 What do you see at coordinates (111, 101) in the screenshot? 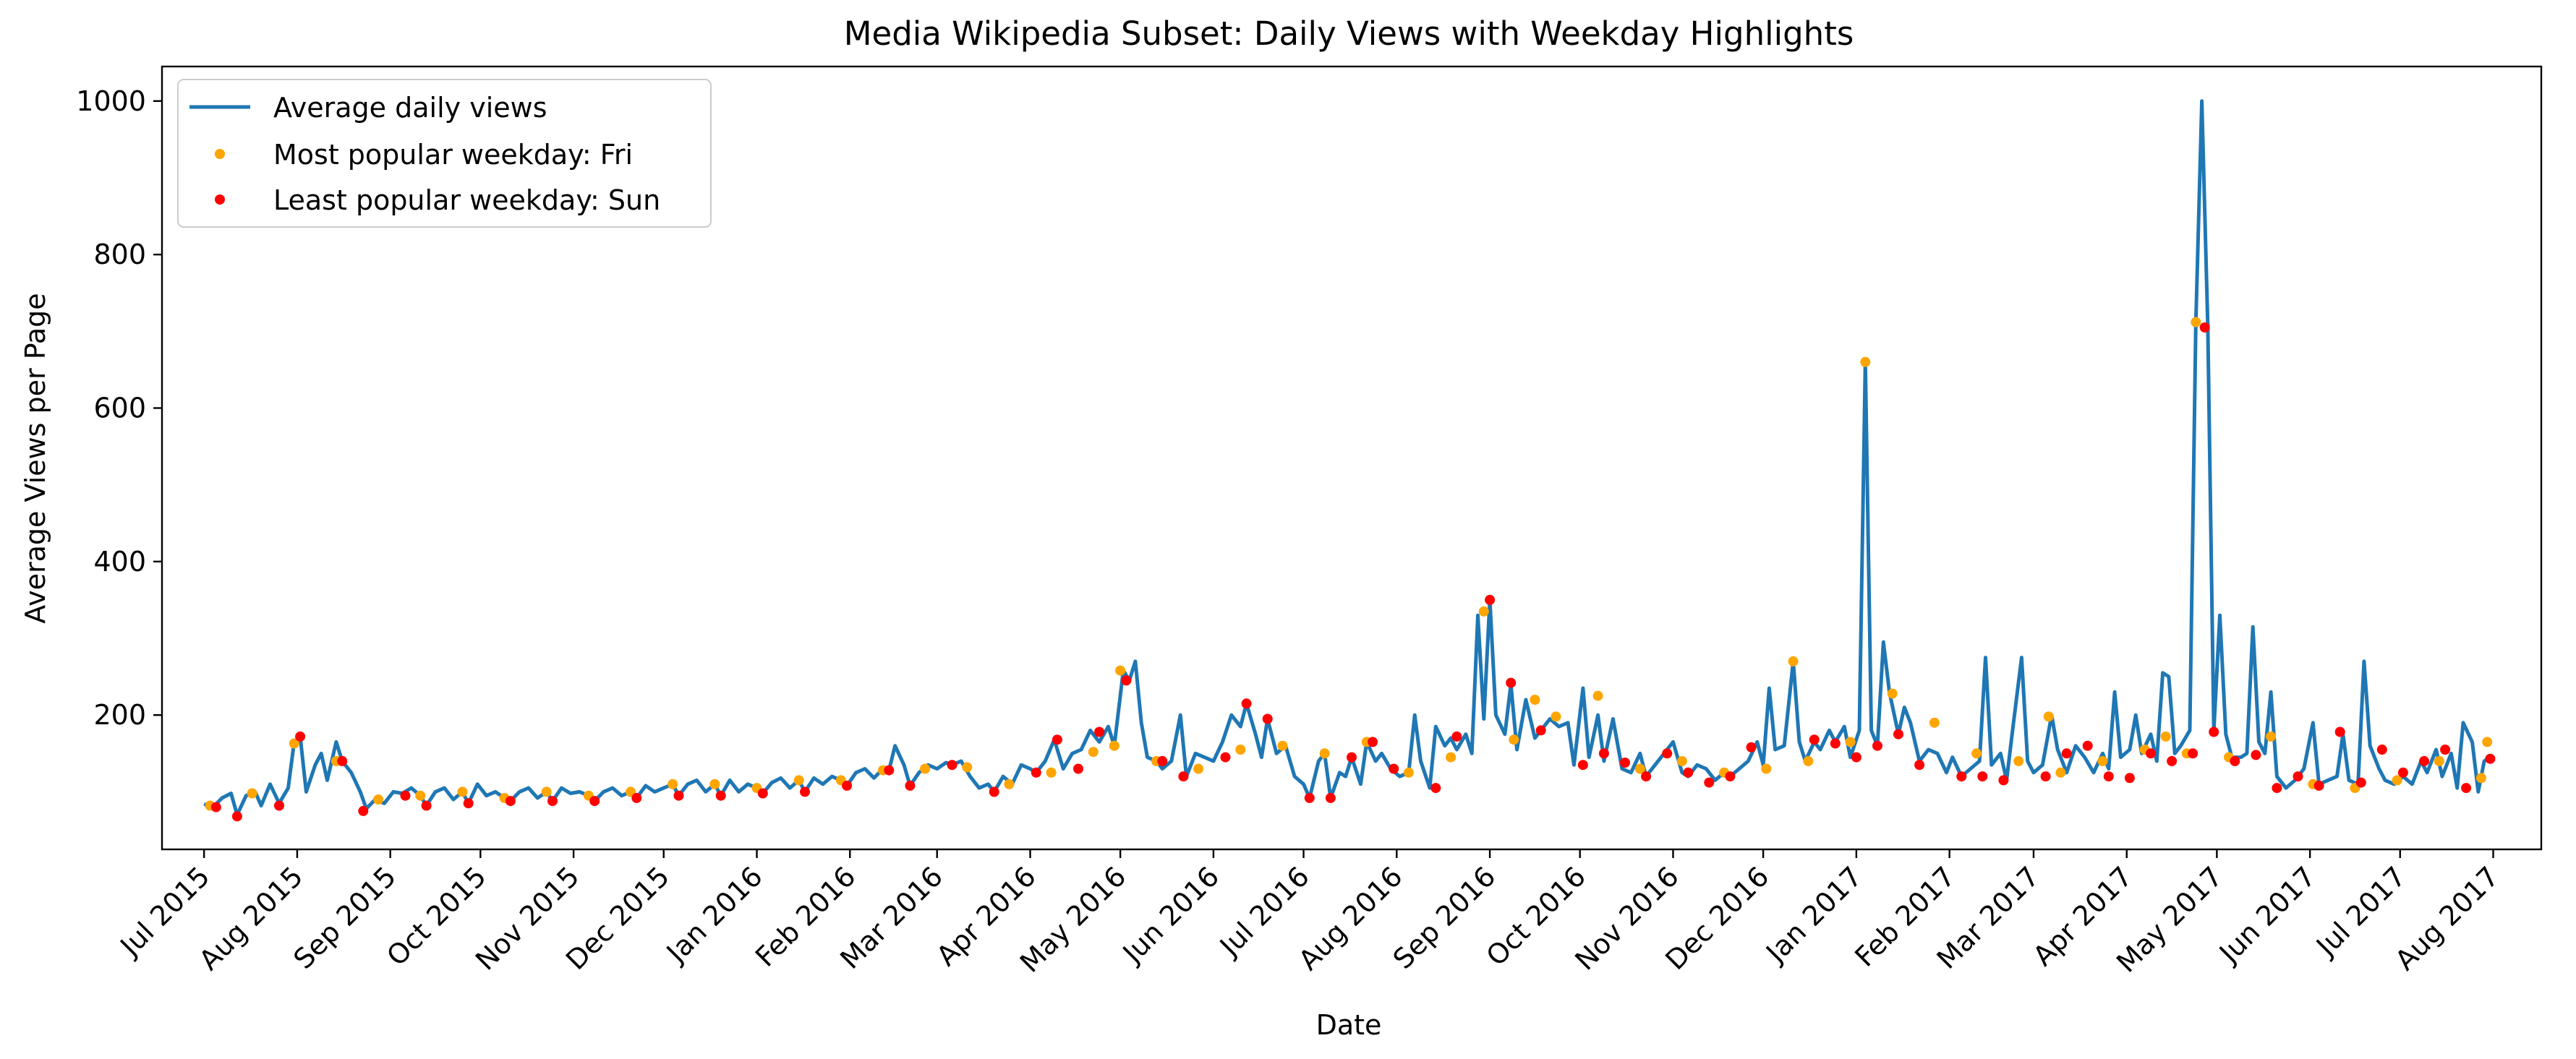
I see `y-tick-label: 1000` at bounding box center [111, 101].